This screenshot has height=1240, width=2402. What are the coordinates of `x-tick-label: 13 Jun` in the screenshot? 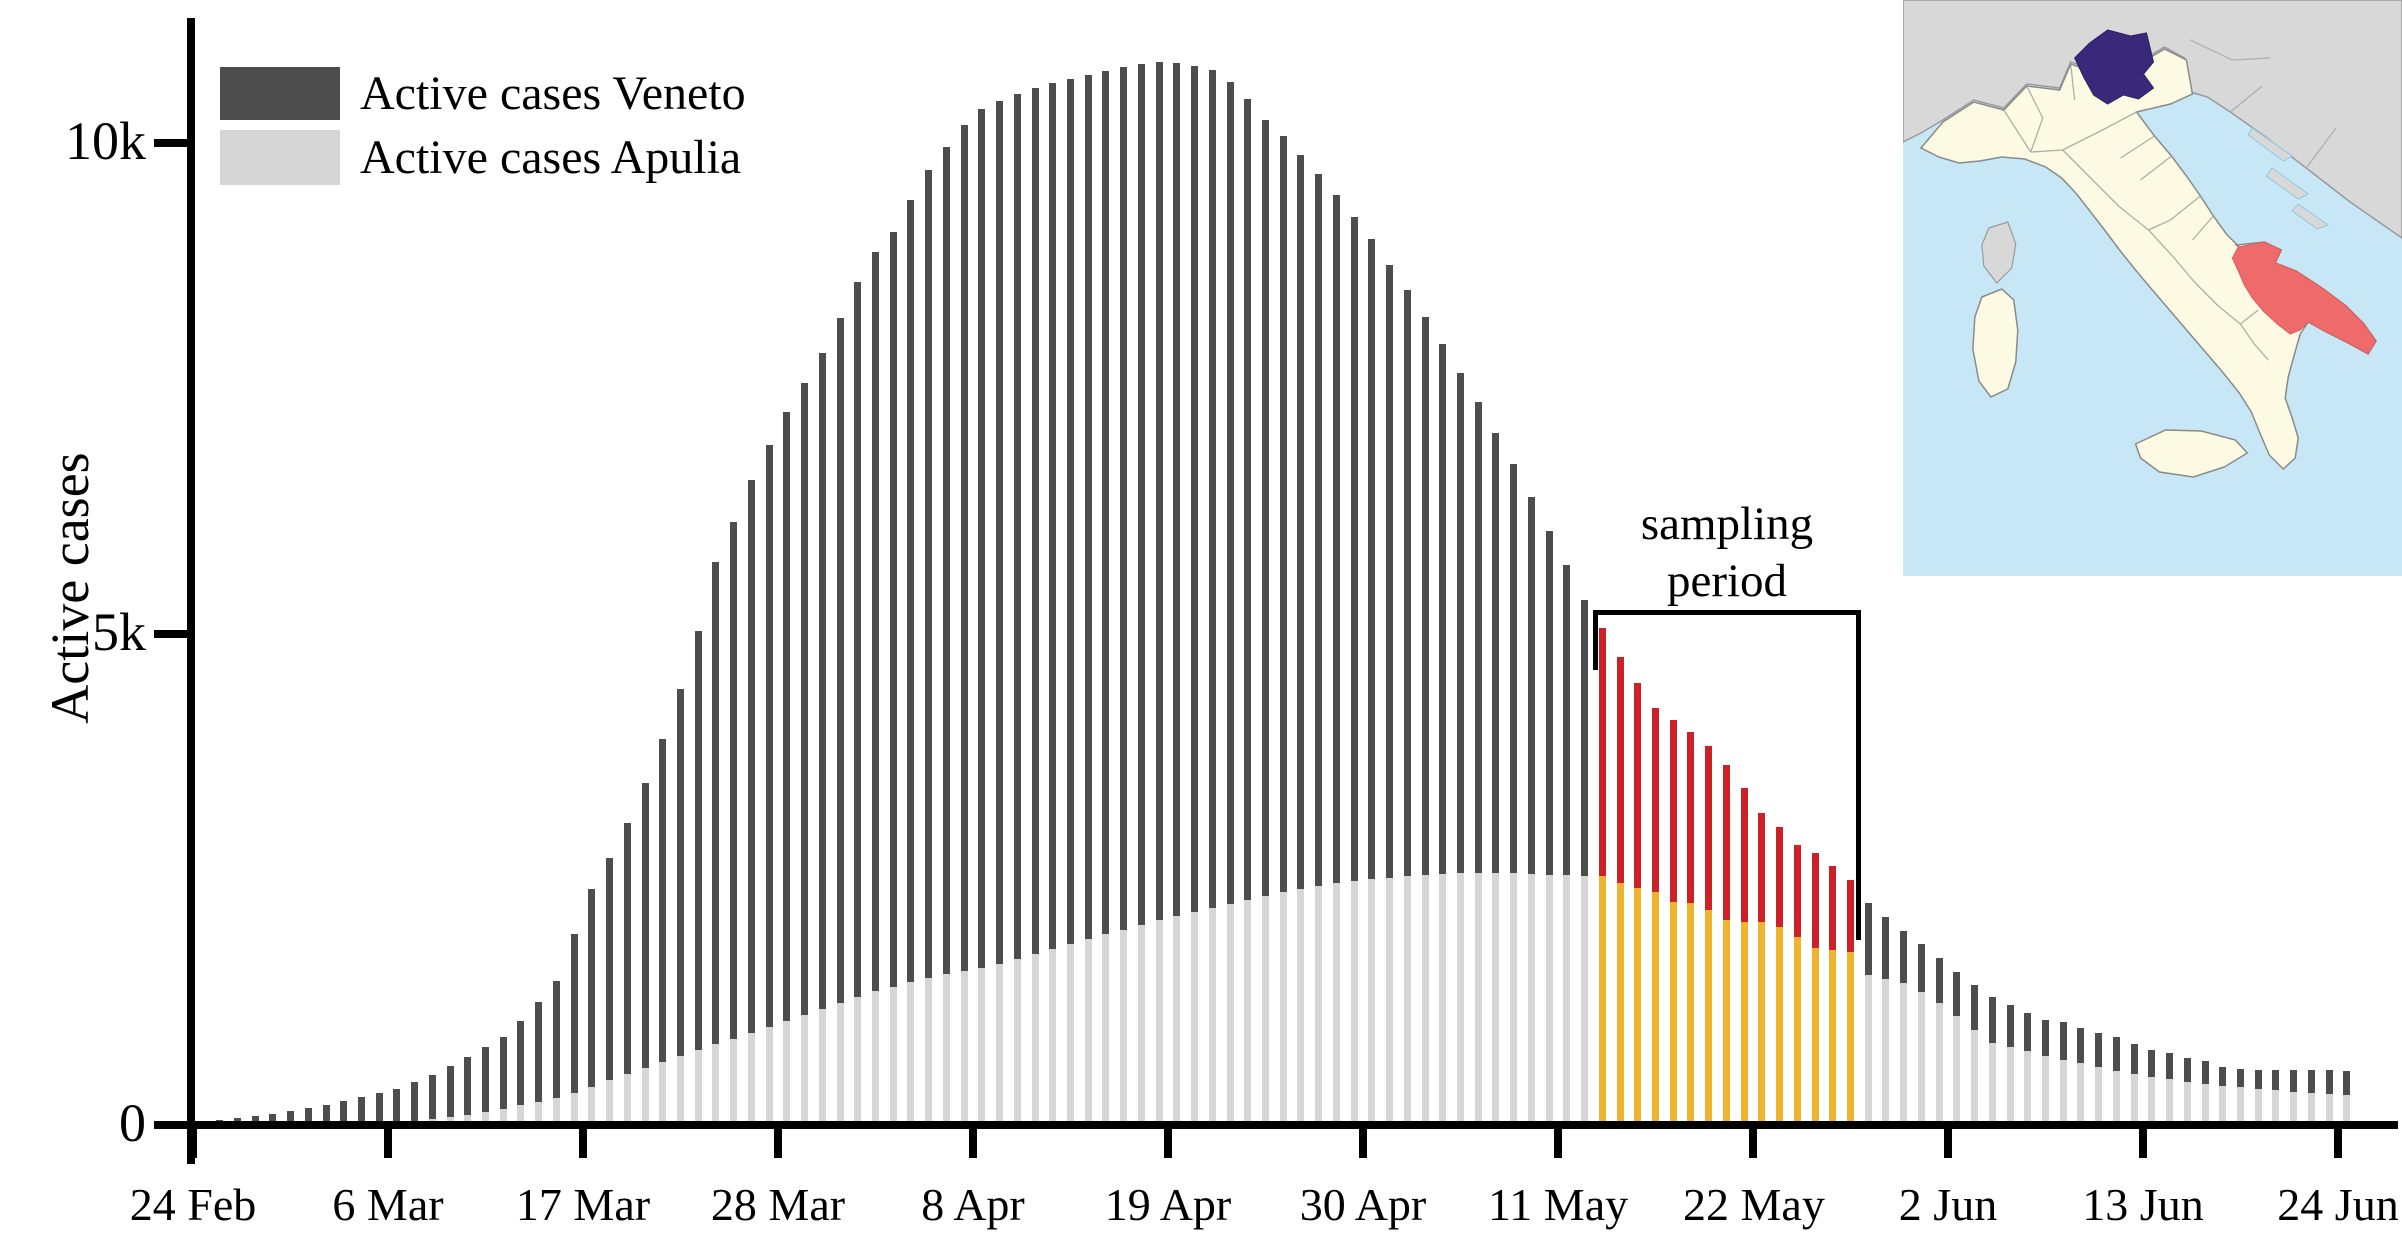 It's located at (2143, 1204).